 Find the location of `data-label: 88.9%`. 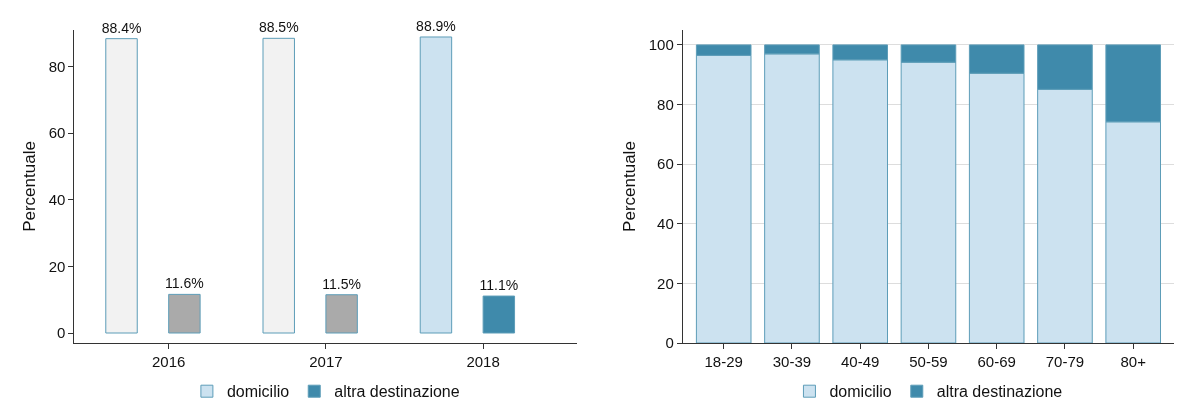

data-label: 88.9% is located at coordinates (436, 25).